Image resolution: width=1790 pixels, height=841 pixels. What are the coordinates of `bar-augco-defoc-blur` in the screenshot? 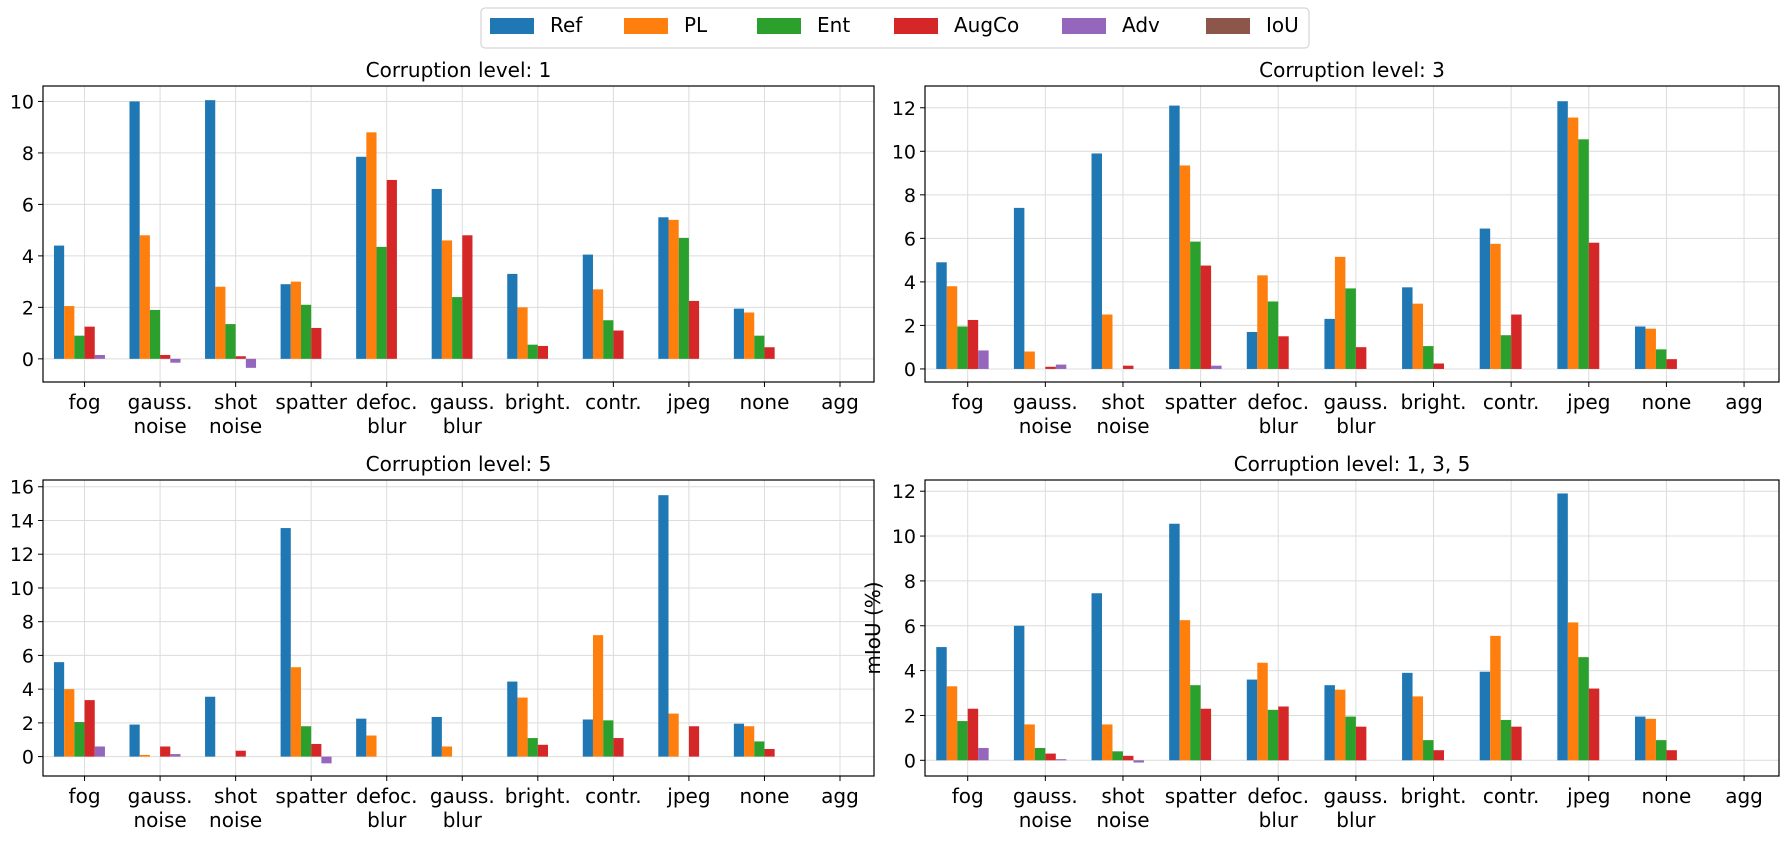 It's located at (1283, 352).